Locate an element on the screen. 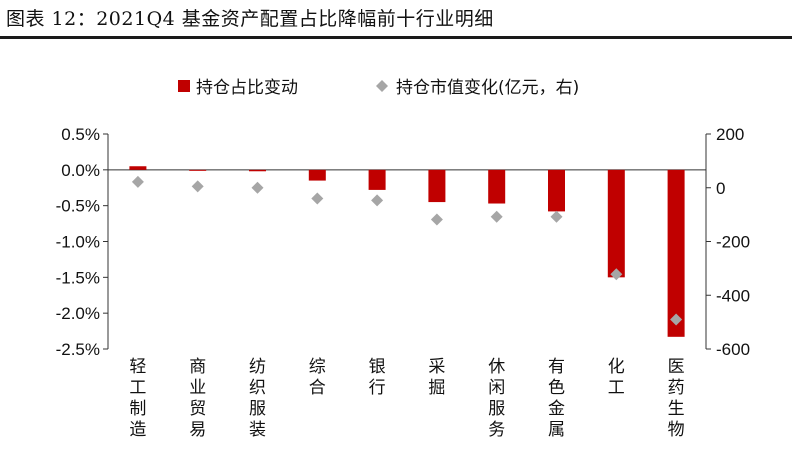  right-tick-label: -400 is located at coordinates (733, 295).